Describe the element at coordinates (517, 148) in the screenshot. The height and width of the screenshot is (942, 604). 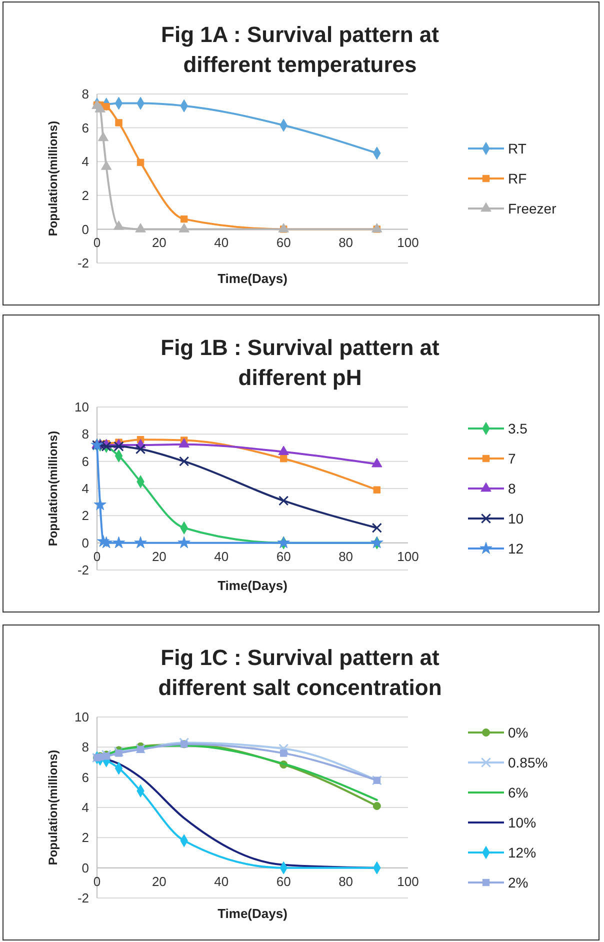
I see `legend-label: RT` at that location.